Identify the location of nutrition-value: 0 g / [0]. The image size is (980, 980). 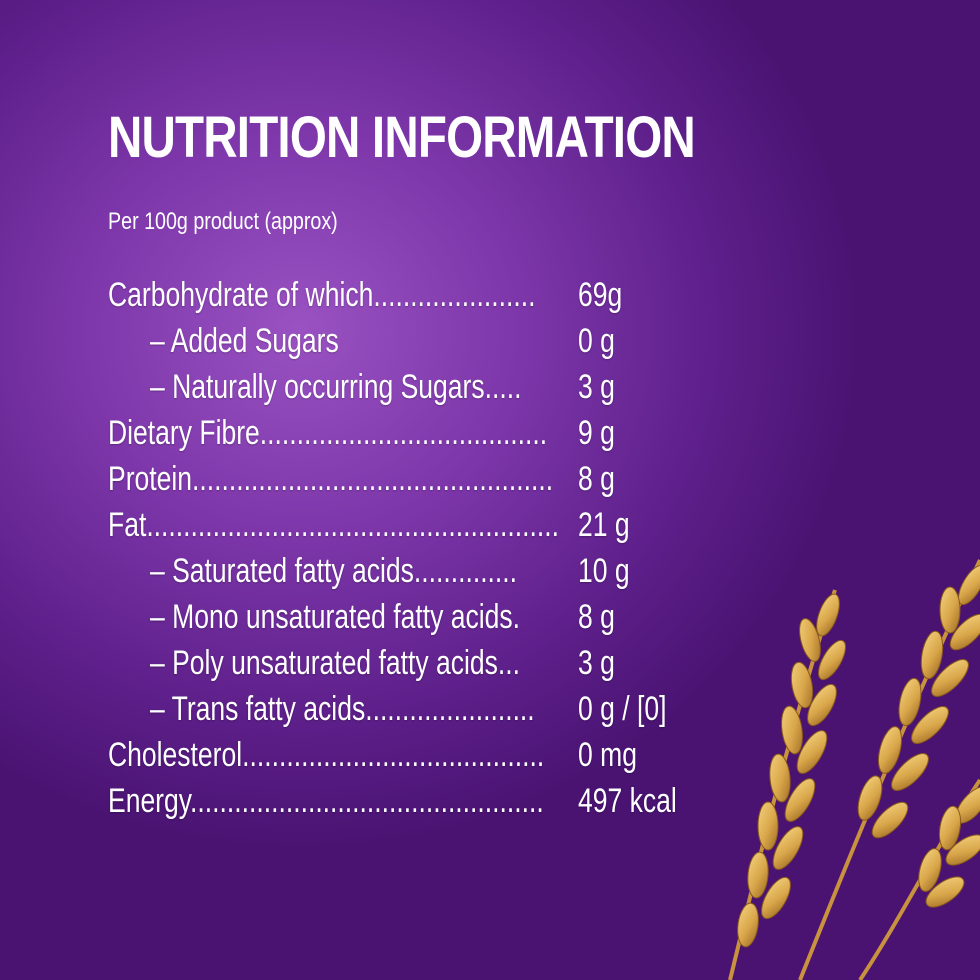
(622, 709).